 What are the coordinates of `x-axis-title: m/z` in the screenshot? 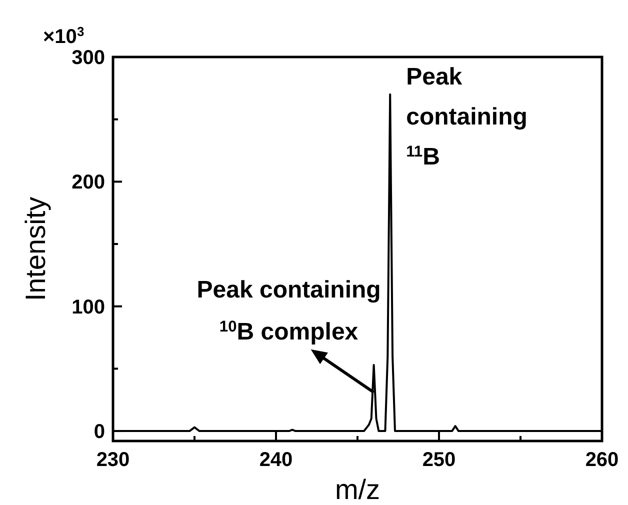 It's located at (357, 489).